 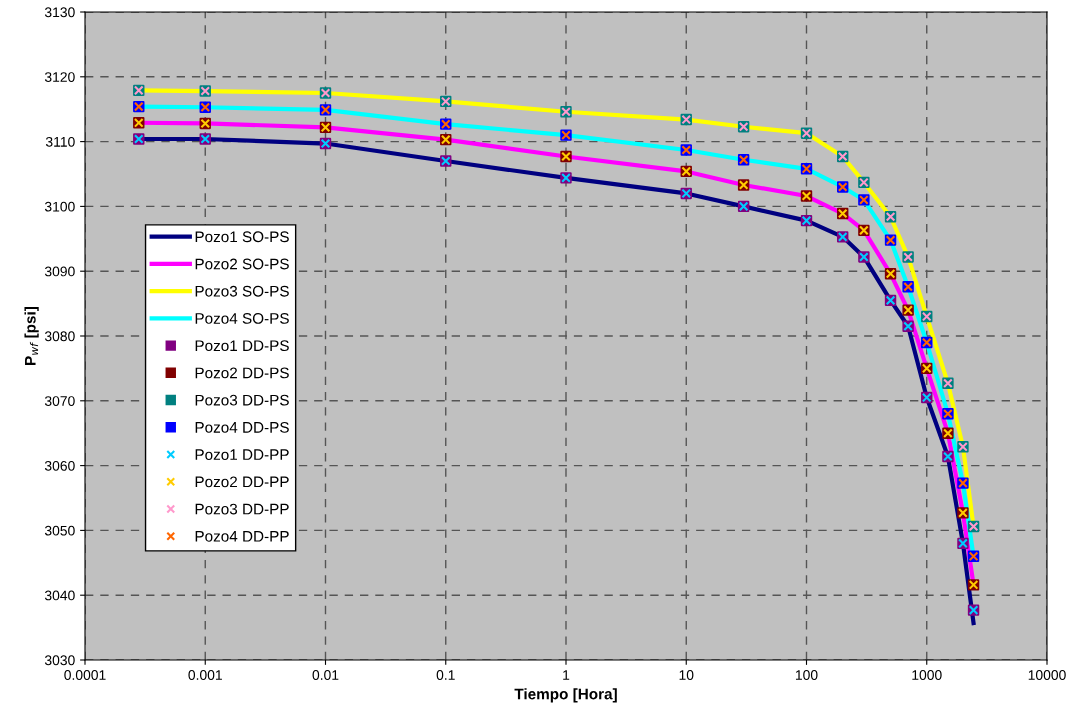 I want to click on legend-label: Pozo3 DD-PP, so click(x=242, y=509).